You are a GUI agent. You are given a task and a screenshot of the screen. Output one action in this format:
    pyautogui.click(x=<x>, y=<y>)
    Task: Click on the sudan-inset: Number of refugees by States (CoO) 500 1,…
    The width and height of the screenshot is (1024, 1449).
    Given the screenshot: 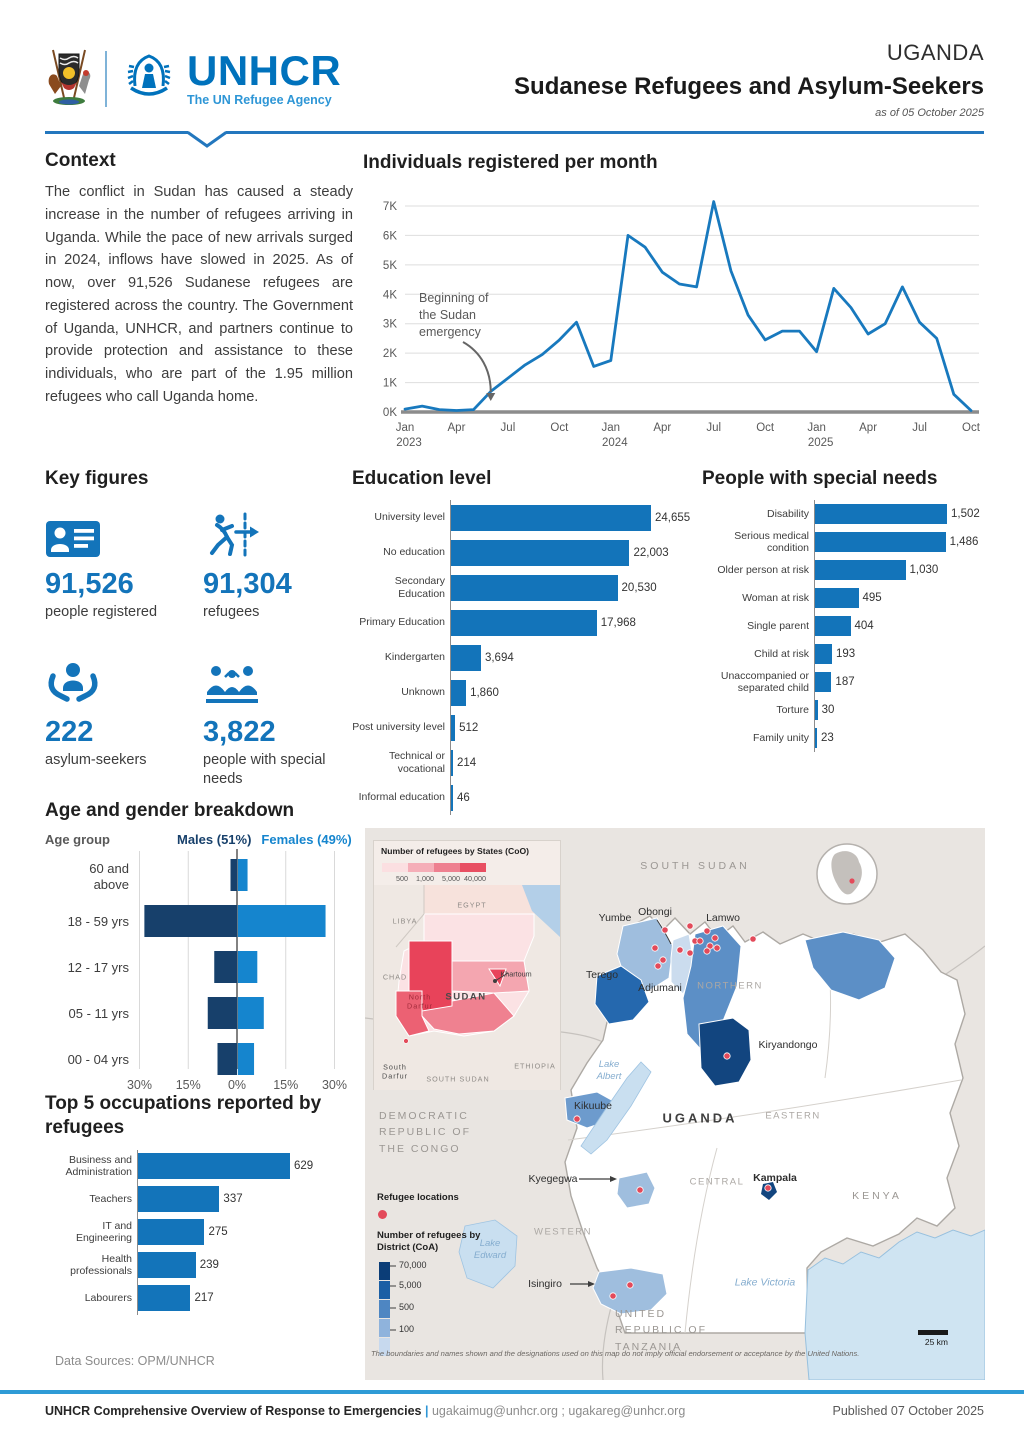 What is the action you would take?
    pyautogui.click(x=467, y=965)
    